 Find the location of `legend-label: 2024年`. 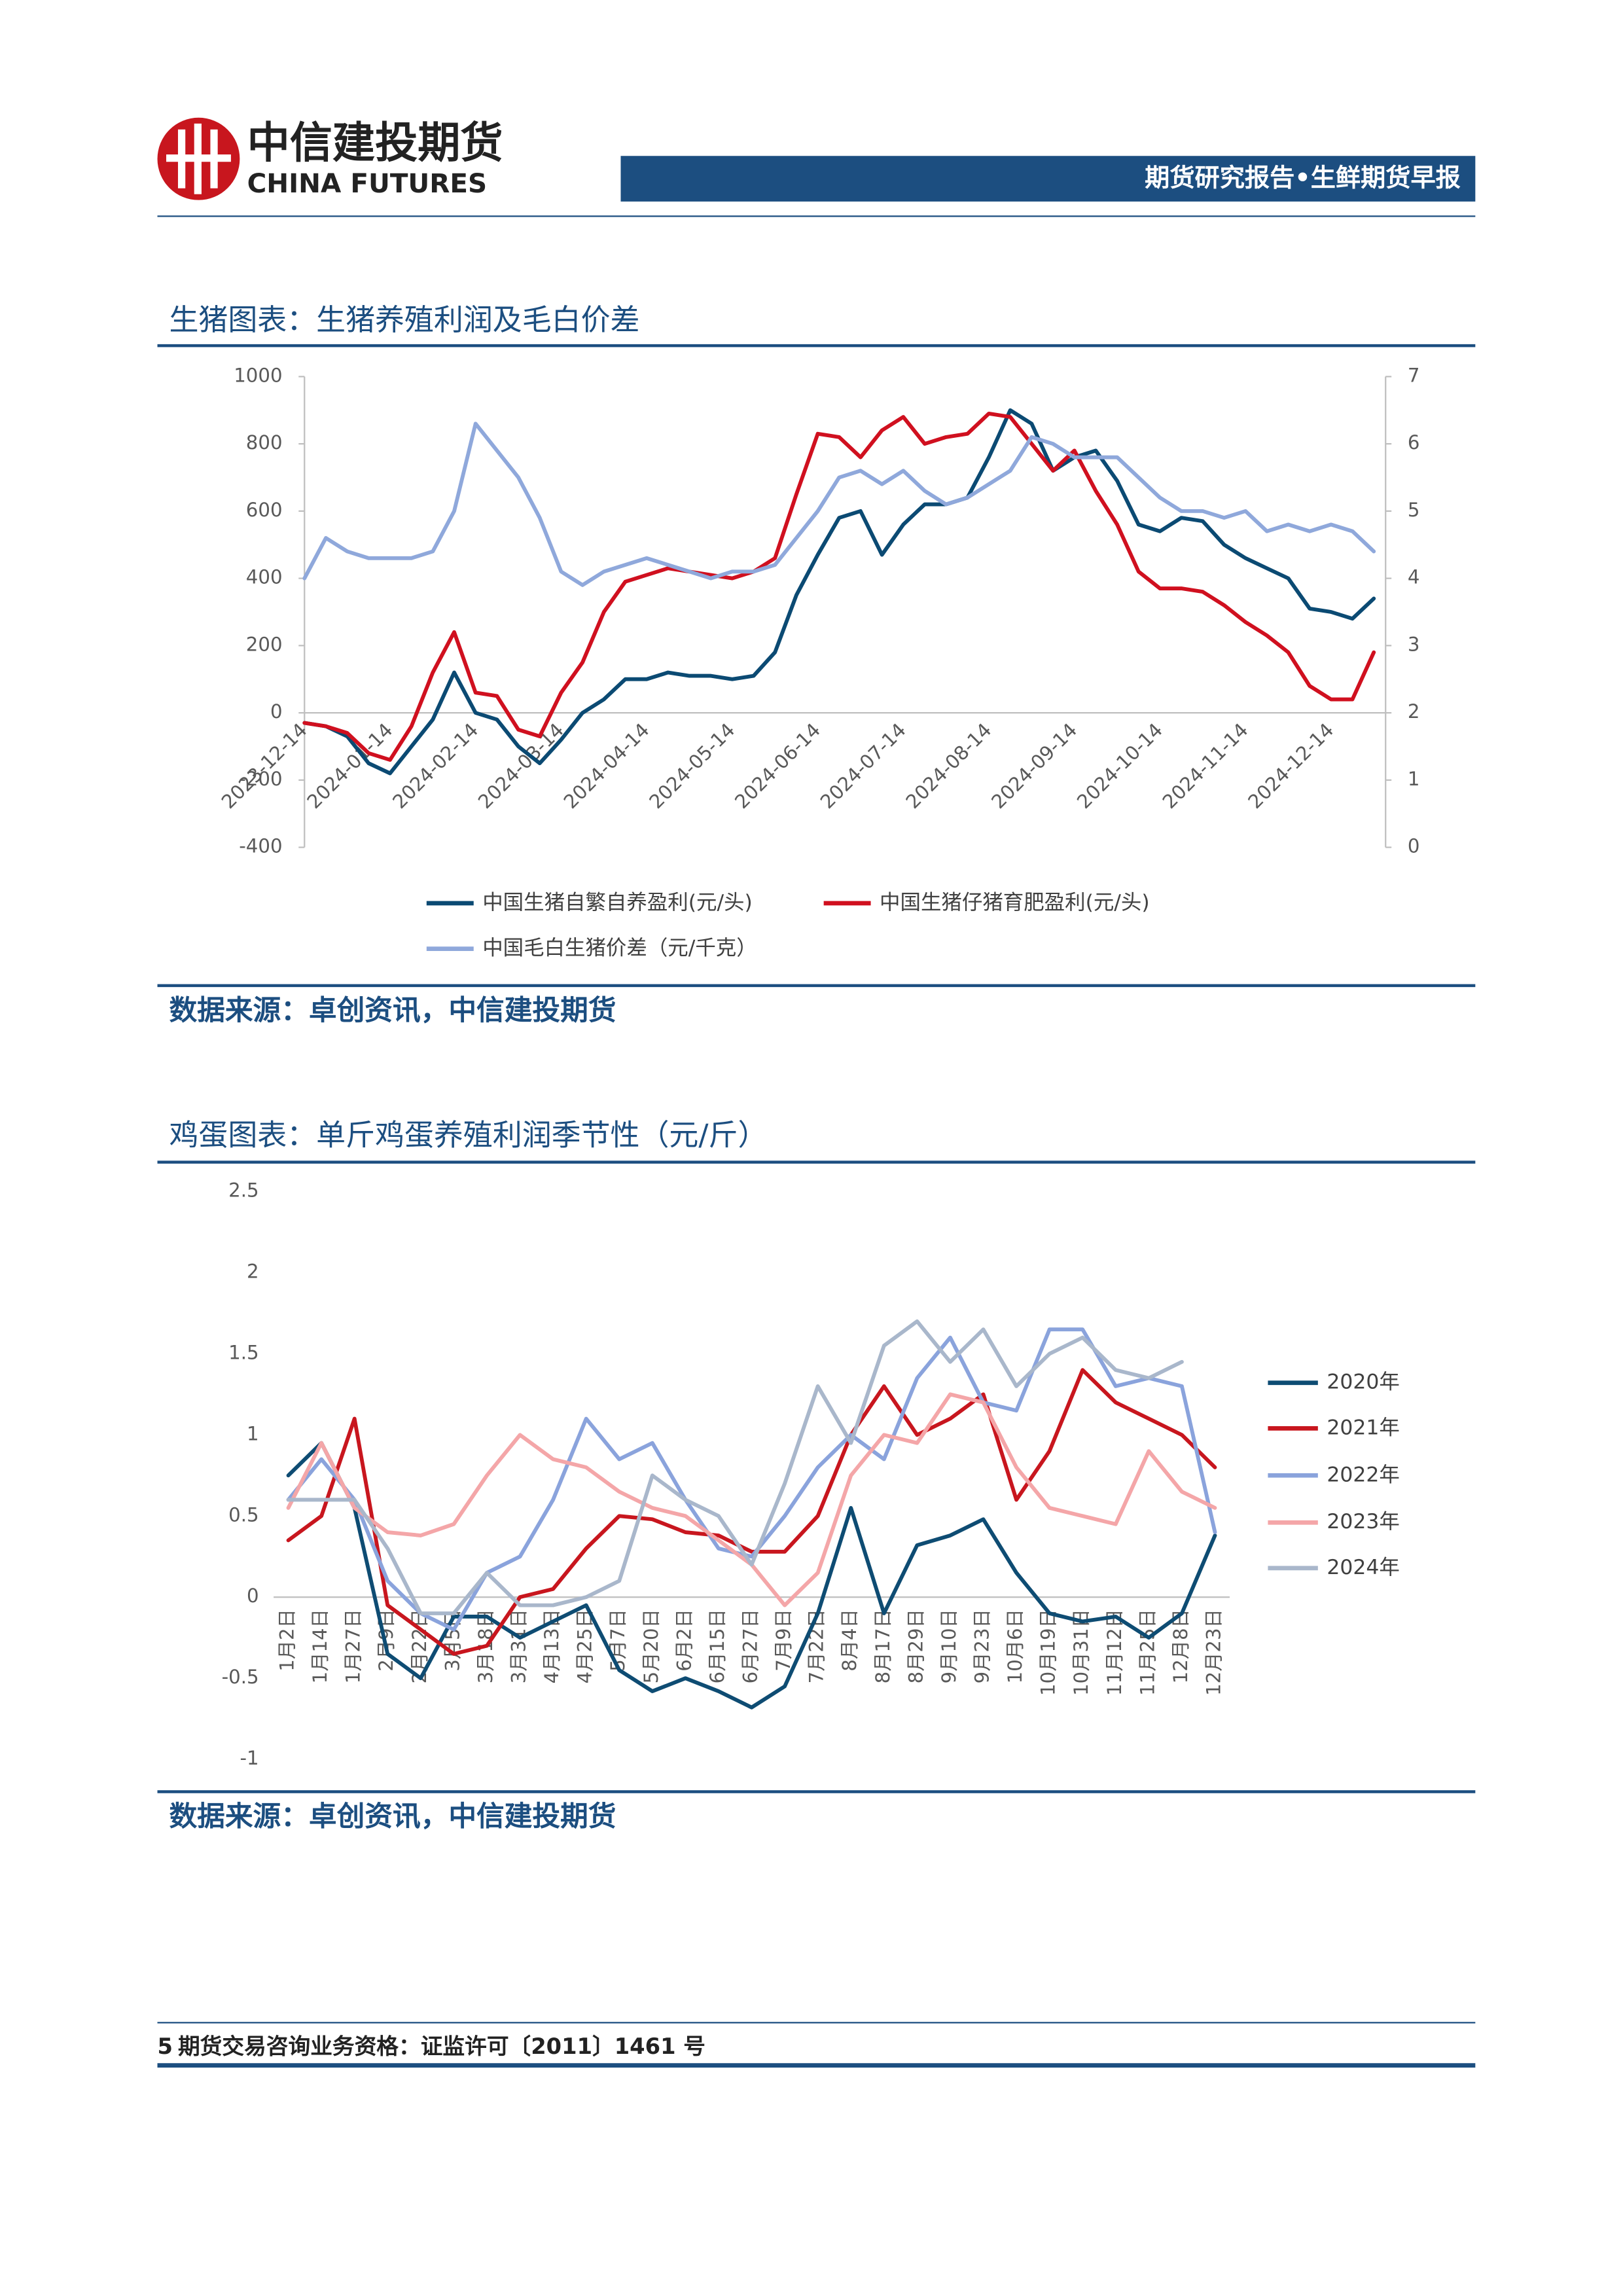

legend-label: 2024年 is located at coordinates (1363, 1568).